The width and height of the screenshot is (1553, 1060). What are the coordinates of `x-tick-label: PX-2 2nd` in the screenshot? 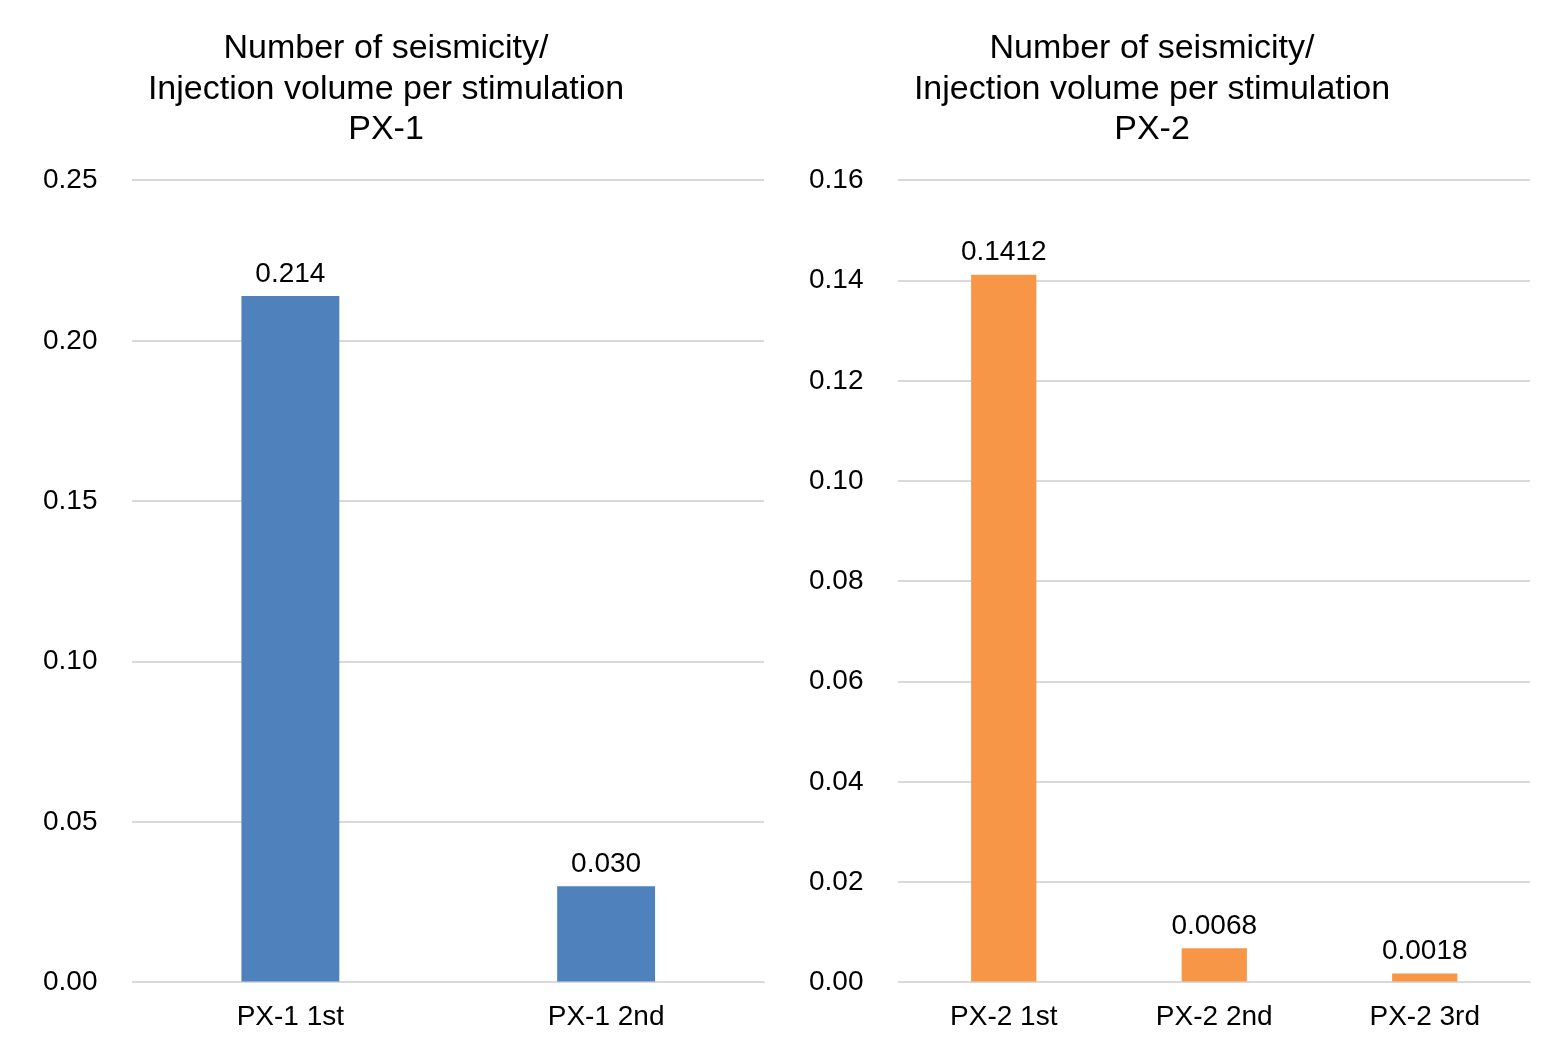 It's located at (1214, 1015).